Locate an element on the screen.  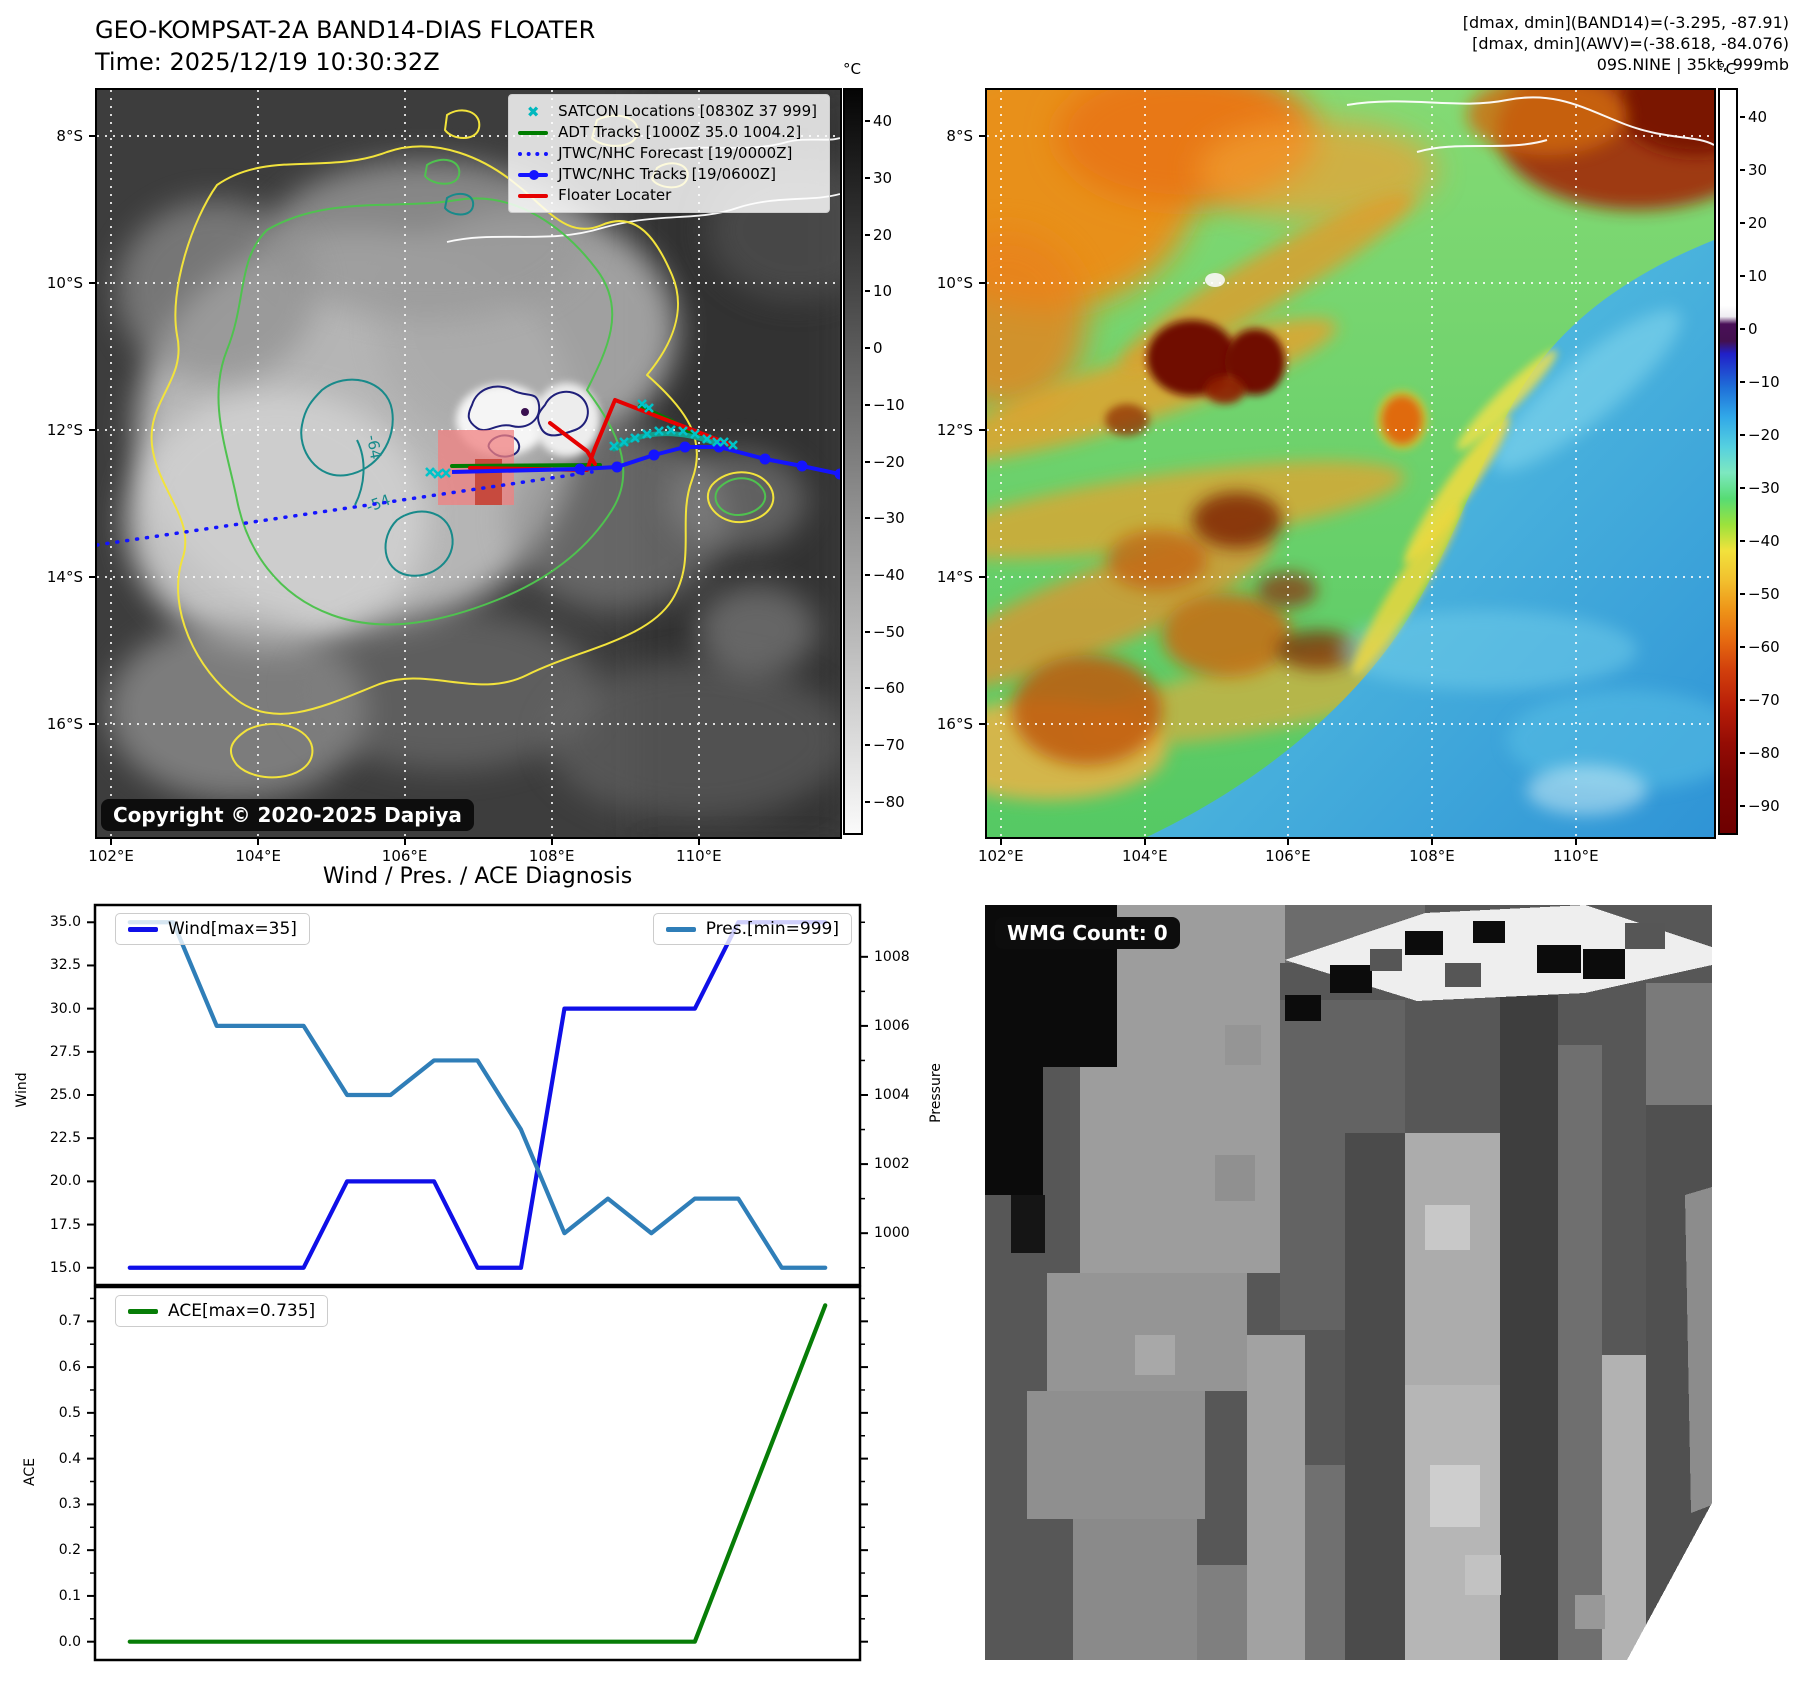
jtwc-track is located at coordinates (645, 460).